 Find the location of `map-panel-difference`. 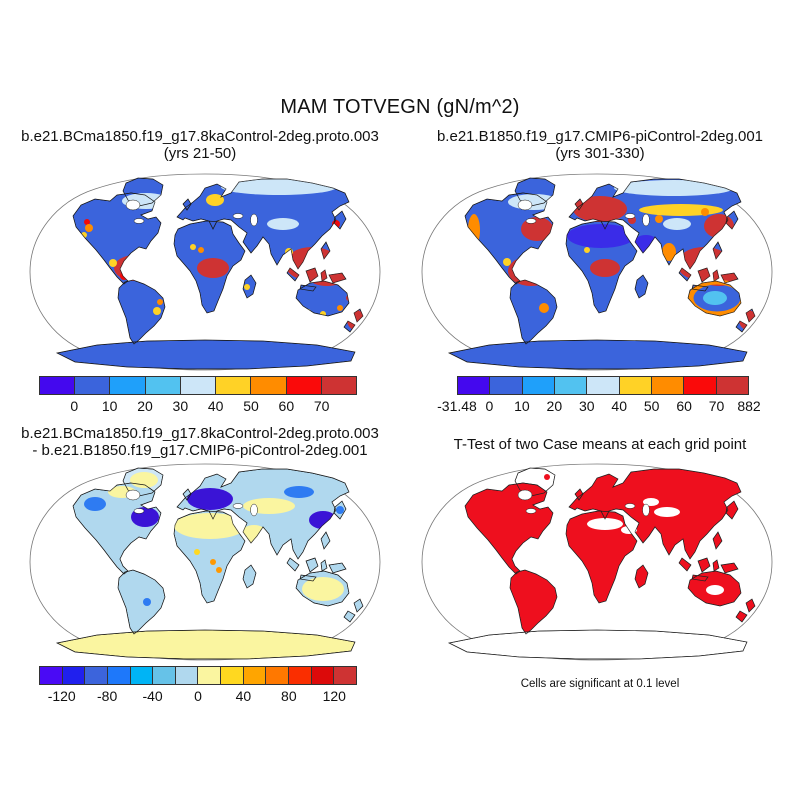

map-panel-difference is located at coordinates (205, 562).